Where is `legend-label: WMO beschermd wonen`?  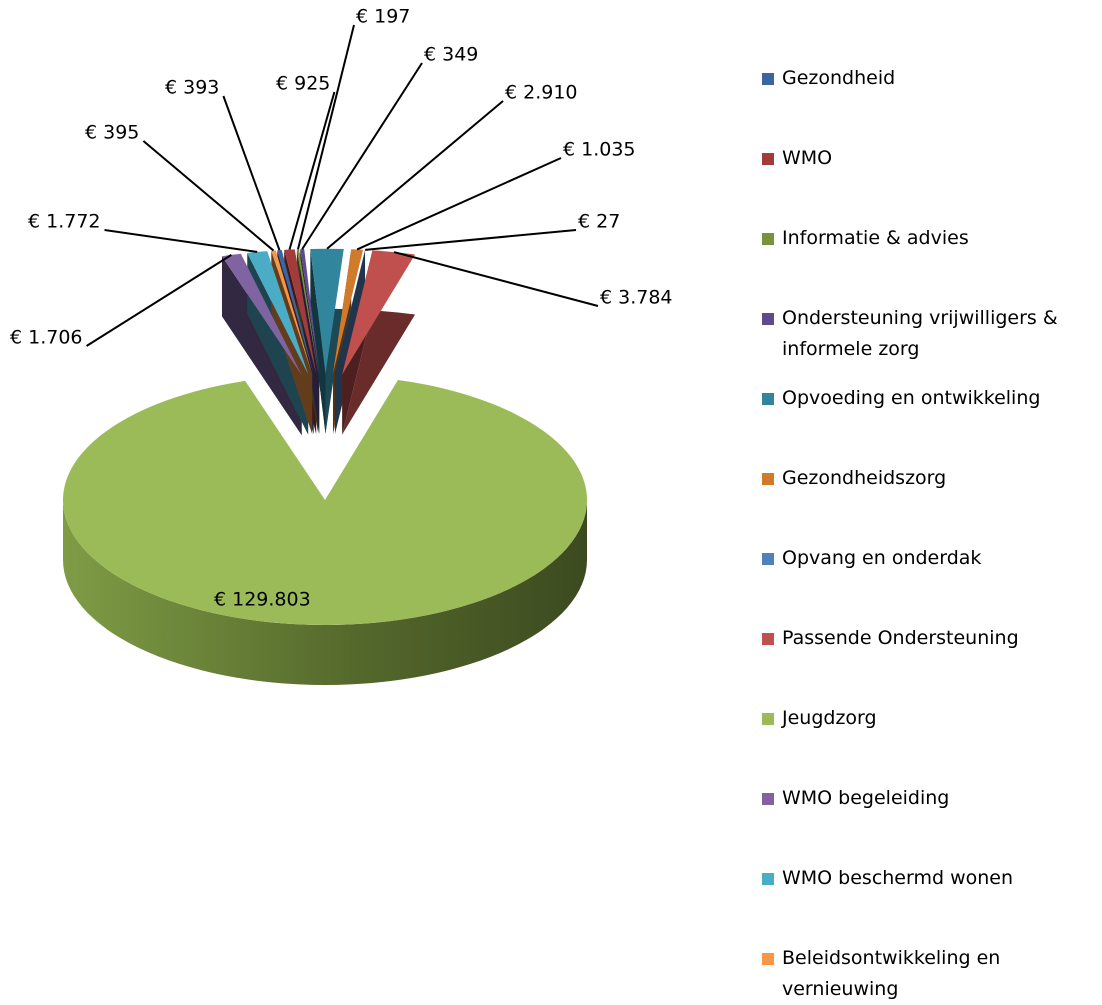 legend-label: WMO beschermd wonen is located at coordinates (898, 878).